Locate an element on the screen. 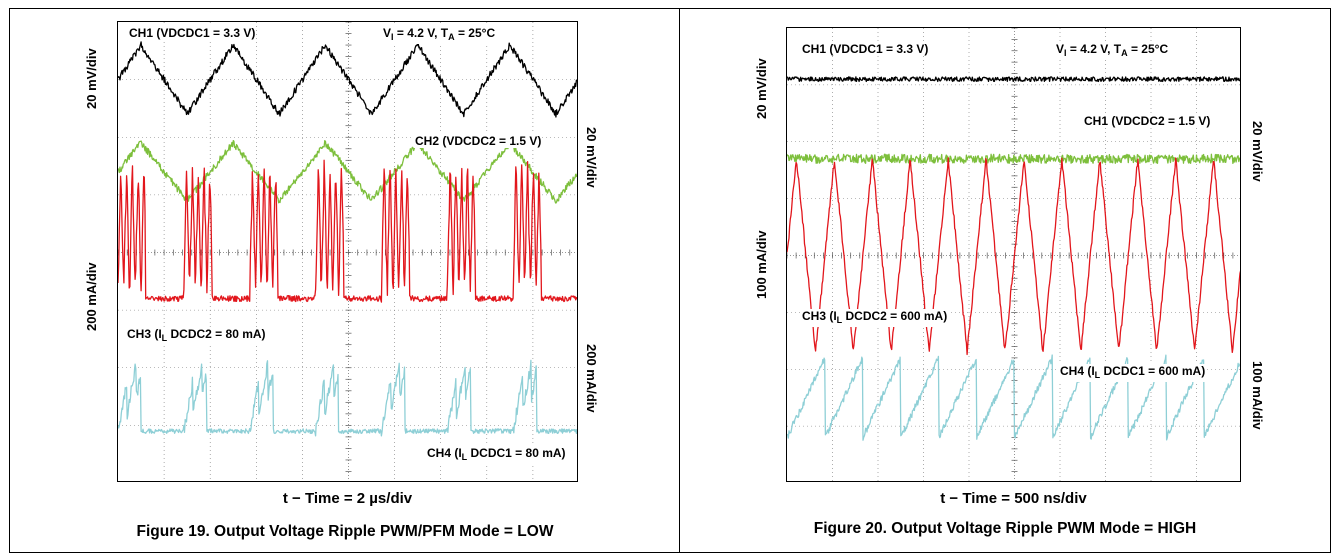 Image resolution: width=1340 pixels, height=554 pixels. right-ylabel-ch4: 200 mA/div is located at coordinates (591, 378).